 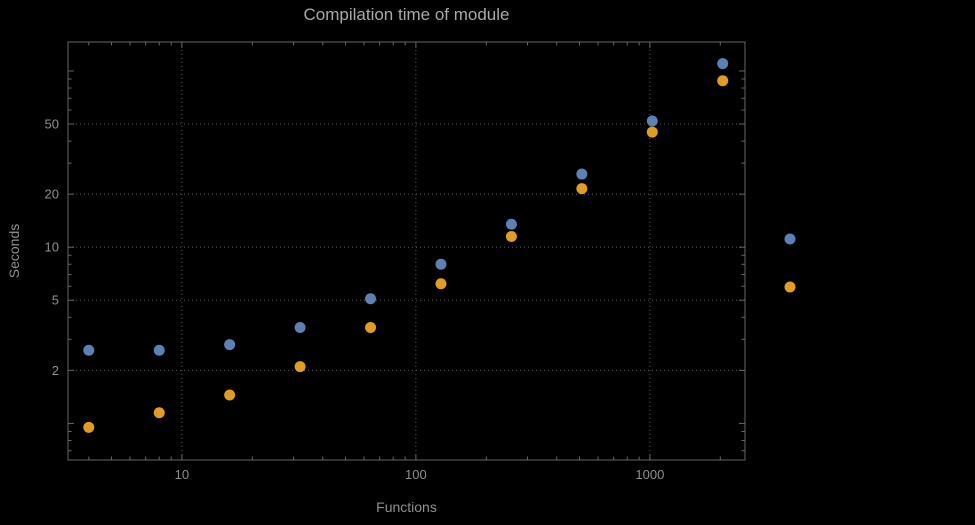 What do you see at coordinates (406, 14) in the screenshot?
I see `chart-title: Compilation time of module` at bounding box center [406, 14].